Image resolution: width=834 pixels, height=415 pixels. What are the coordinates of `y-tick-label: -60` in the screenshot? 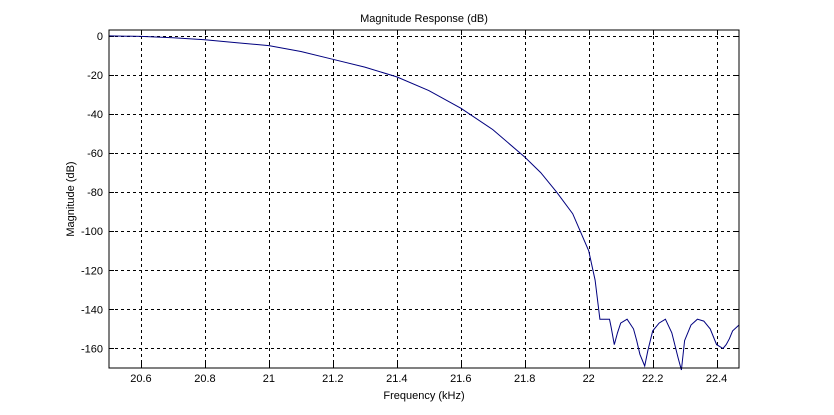 It's located at (95, 154).